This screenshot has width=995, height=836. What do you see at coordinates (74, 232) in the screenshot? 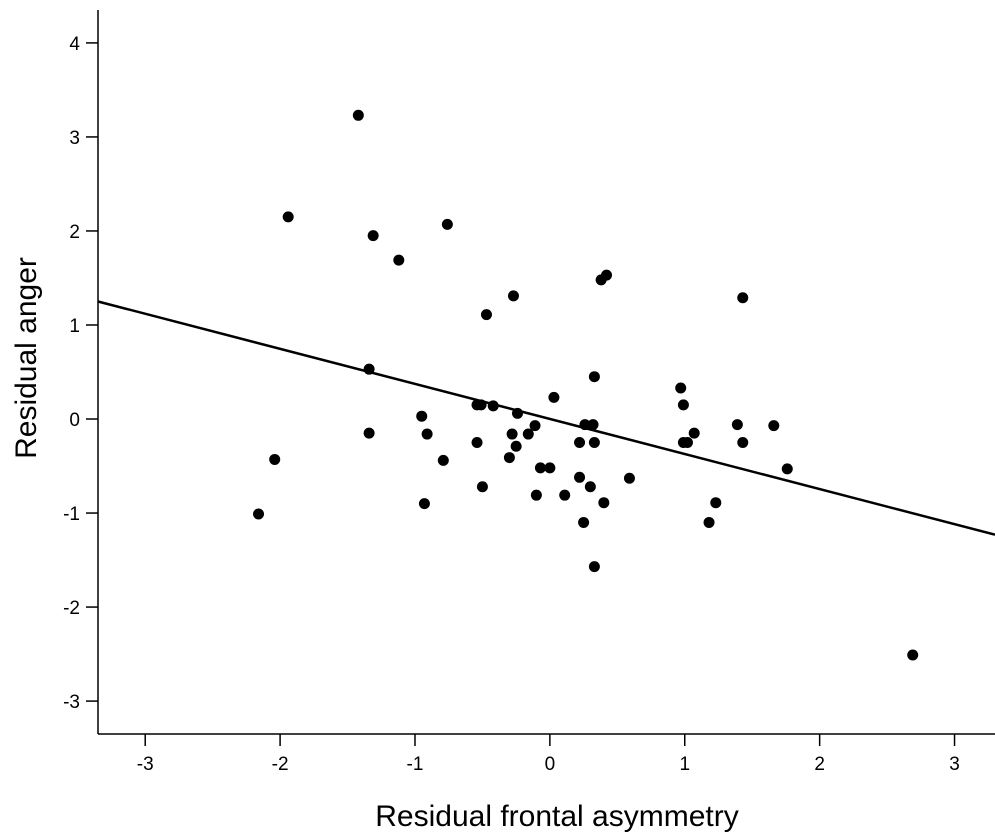
I see `y-tick-label: 2` at bounding box center [74, 232].